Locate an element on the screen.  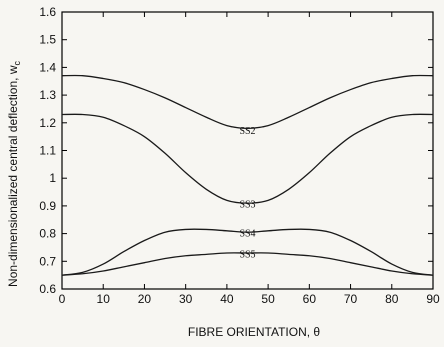
series-line-ss4 is located at coordinates (247, 252).